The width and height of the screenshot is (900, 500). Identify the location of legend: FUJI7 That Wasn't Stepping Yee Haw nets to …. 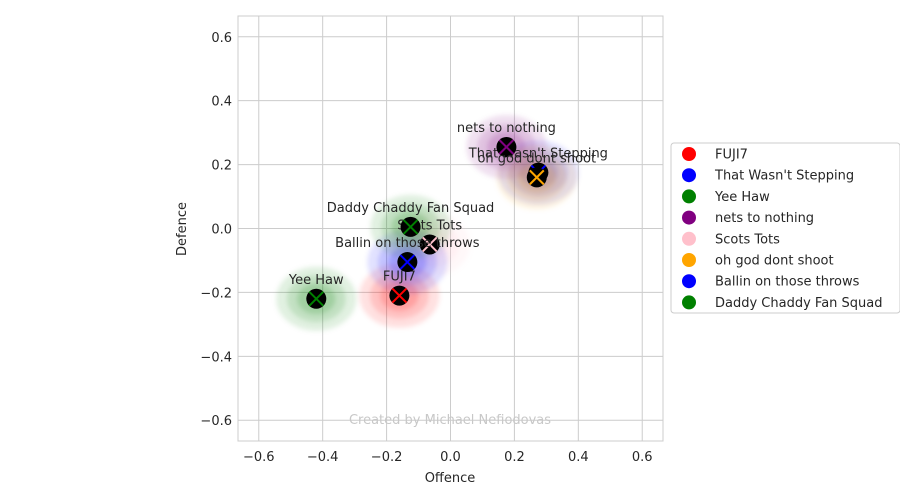
(785, 228).